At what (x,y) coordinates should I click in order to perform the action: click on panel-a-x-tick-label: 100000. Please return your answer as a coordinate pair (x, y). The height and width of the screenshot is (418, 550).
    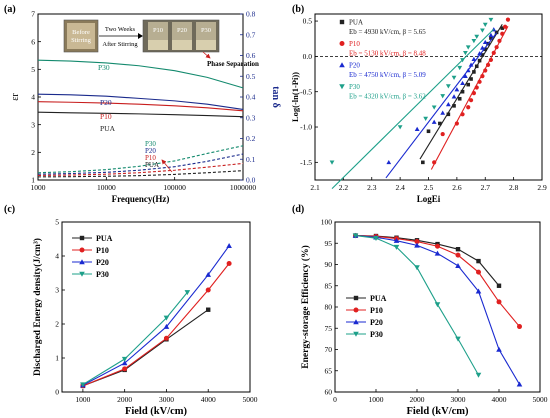
    Looking at the image, I should click on (174, 187).